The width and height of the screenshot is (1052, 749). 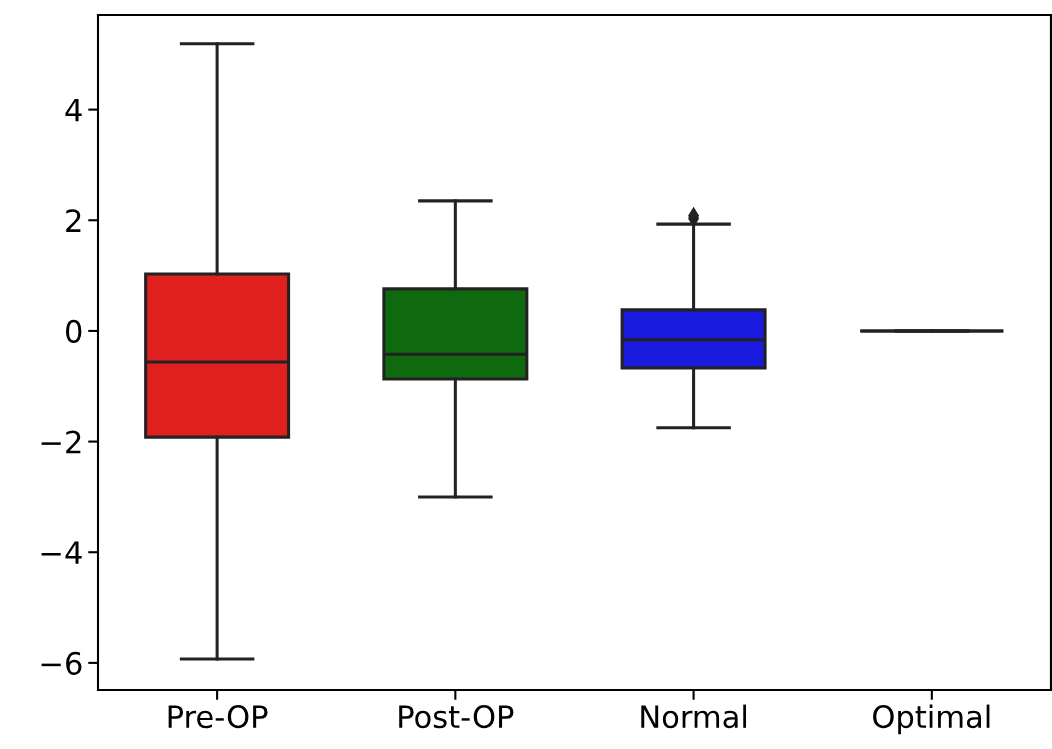 I want to click on x-tick-label: Optimal, so click(x=931, y=719).